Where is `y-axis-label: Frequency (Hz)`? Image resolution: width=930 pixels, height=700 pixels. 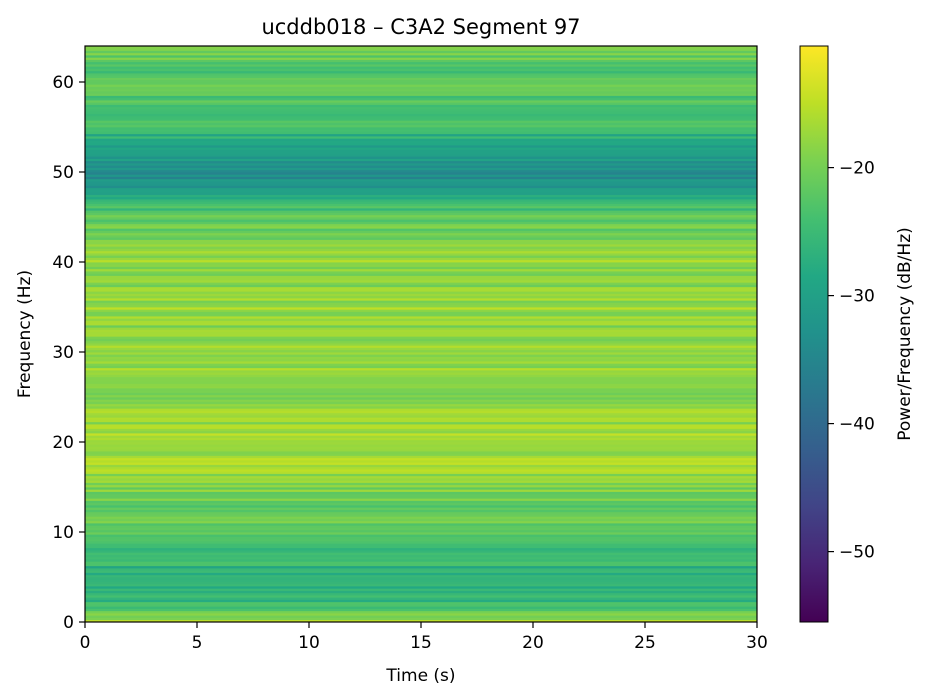 y-axis-label: Frequency (Hz) is located at coordinates (25, 334).